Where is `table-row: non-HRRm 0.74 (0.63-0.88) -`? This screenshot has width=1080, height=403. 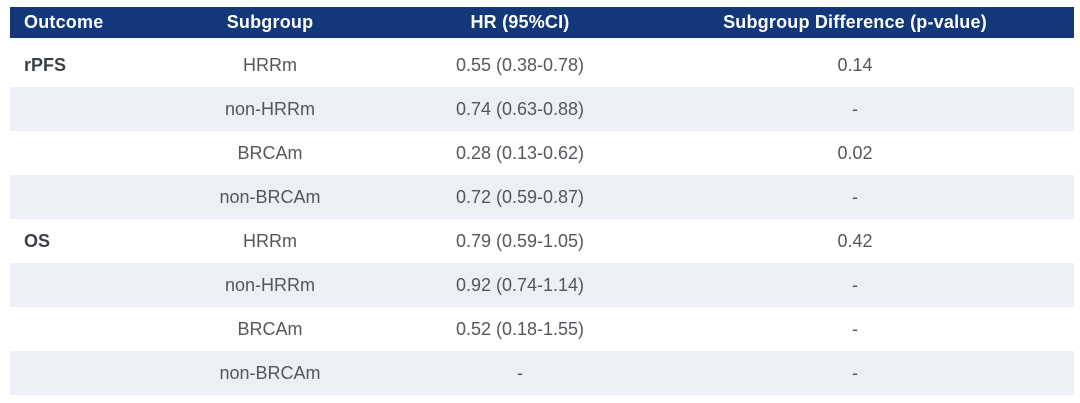 table-row: non-HRRm 0.74 (0.63-0.88) - is located at coordinates (542, 109).